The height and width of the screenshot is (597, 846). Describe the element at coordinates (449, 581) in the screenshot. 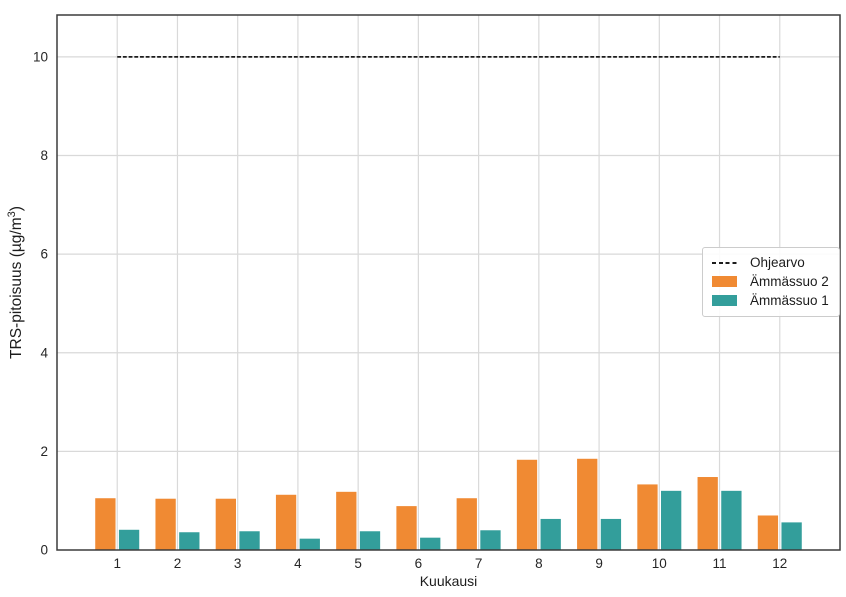

I see `x-axis-label: Kuukausi` at that location.